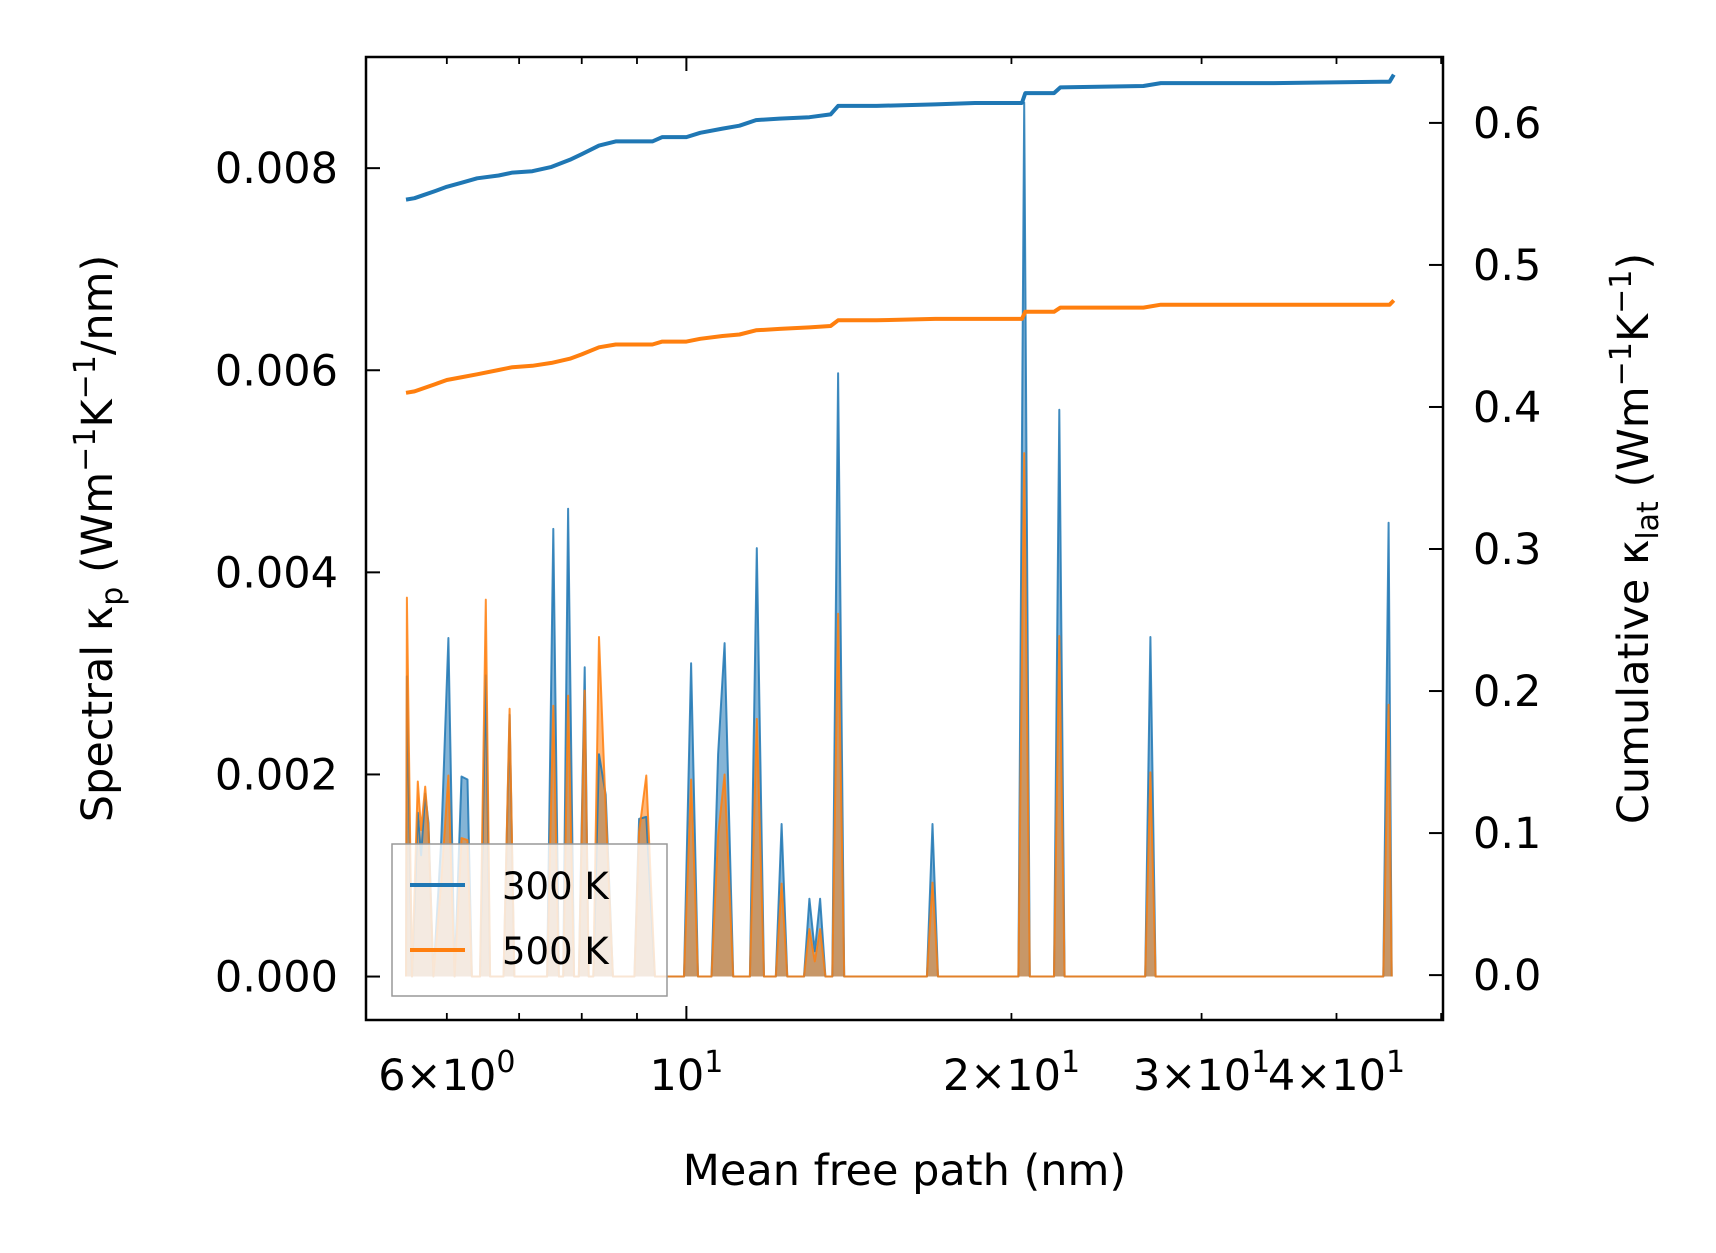 The image size is (1716, 1253). I want to click on x-tick-label: 6×100, so click(446, 1073).